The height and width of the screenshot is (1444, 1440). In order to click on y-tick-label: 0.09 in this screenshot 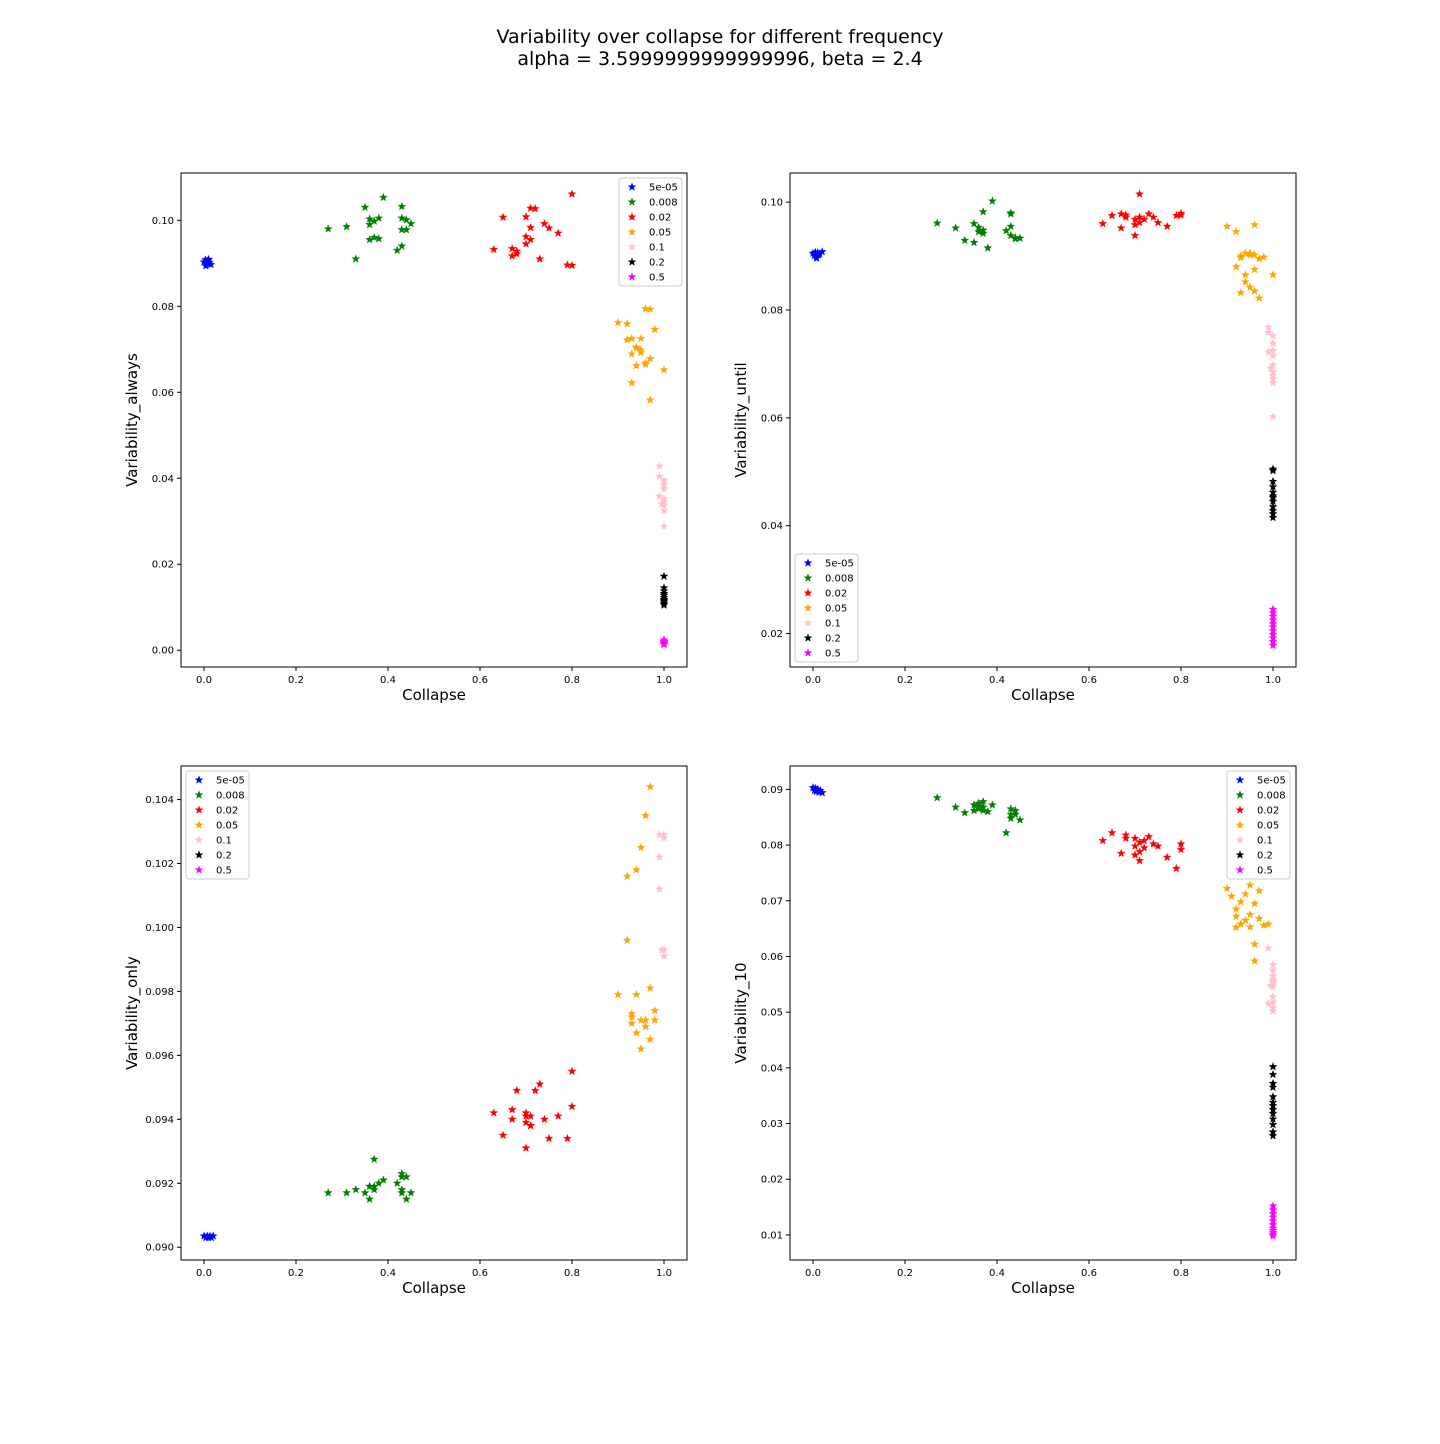, I will do `click(772, 790)`.